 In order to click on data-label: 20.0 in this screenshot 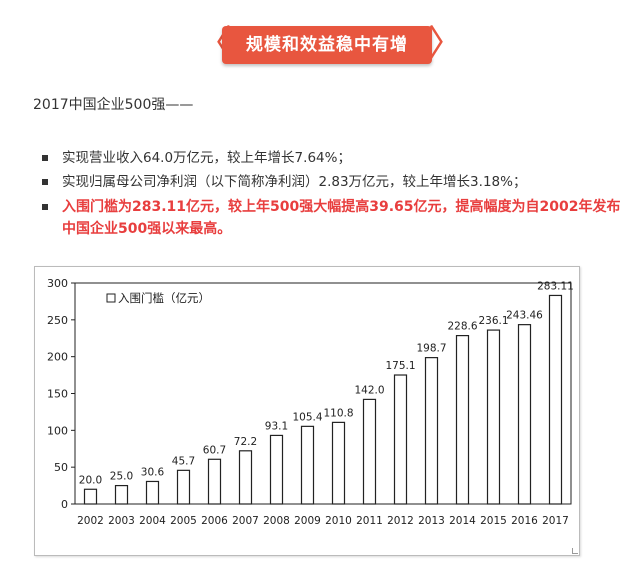, I will do `click(90, 480)`.